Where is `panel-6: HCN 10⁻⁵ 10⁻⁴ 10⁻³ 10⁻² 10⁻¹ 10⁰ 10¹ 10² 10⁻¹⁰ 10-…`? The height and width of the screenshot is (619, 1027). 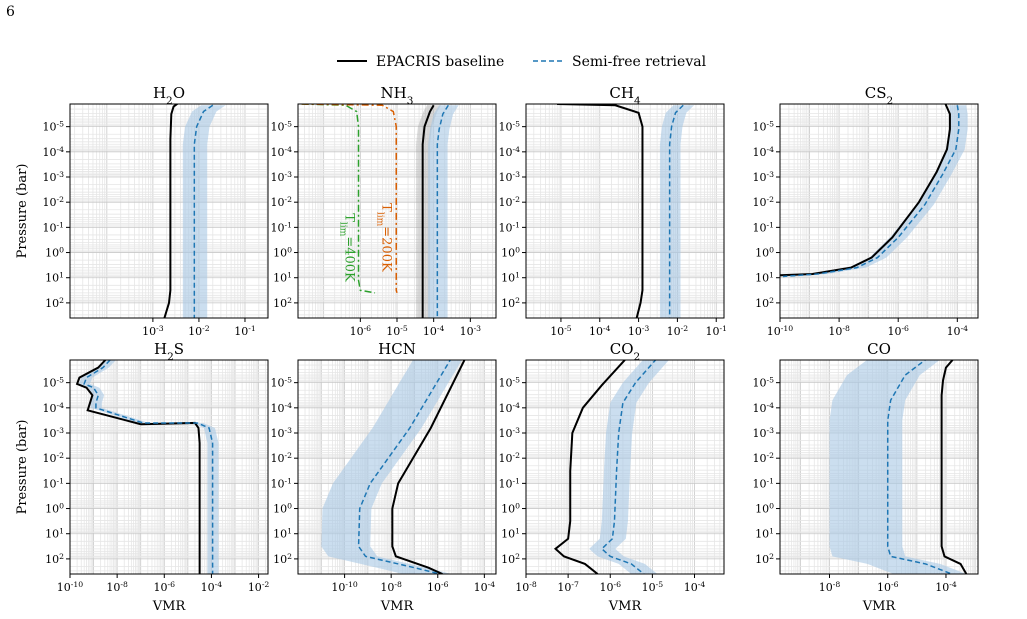 panel-6: HCN 10⁻⁵ 10⁻⁴ 10⁻³ 10⁻² 10⁻¹ 10⁰ 10¹ 10² 10⁻¹⁰ 10-… is located at coordinates (384, 477).